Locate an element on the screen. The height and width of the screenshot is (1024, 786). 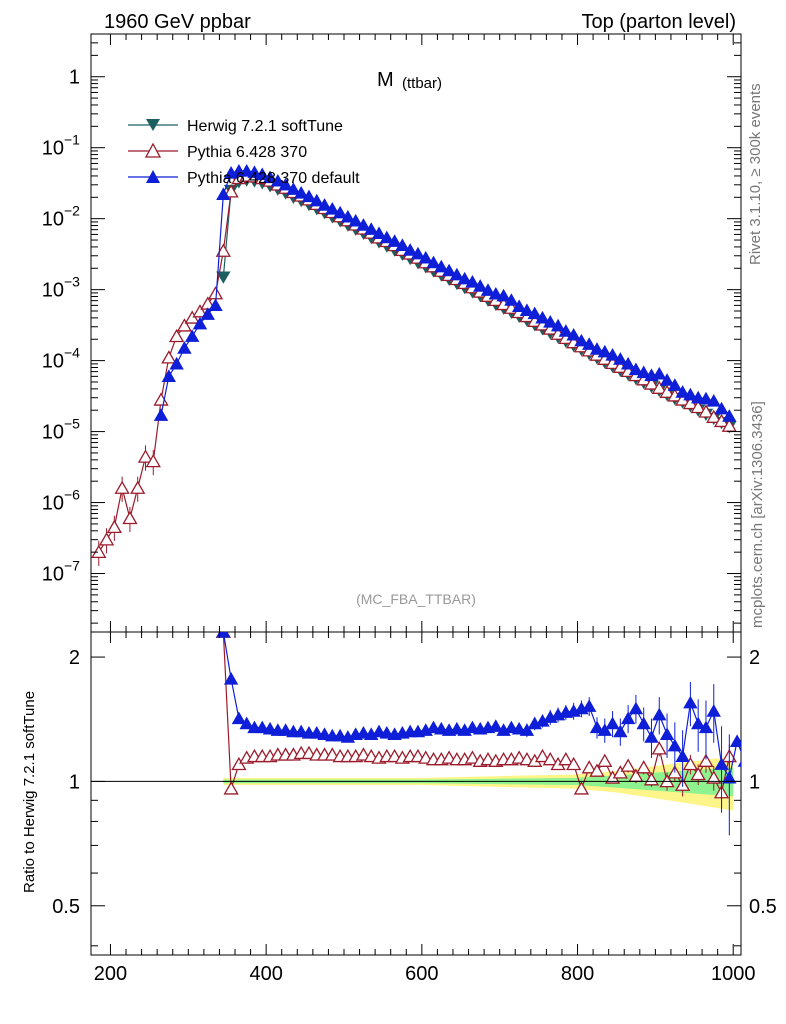
legend-label-pythia-default: Pythia 6.428 370 default is located at coordinates (273, 178).